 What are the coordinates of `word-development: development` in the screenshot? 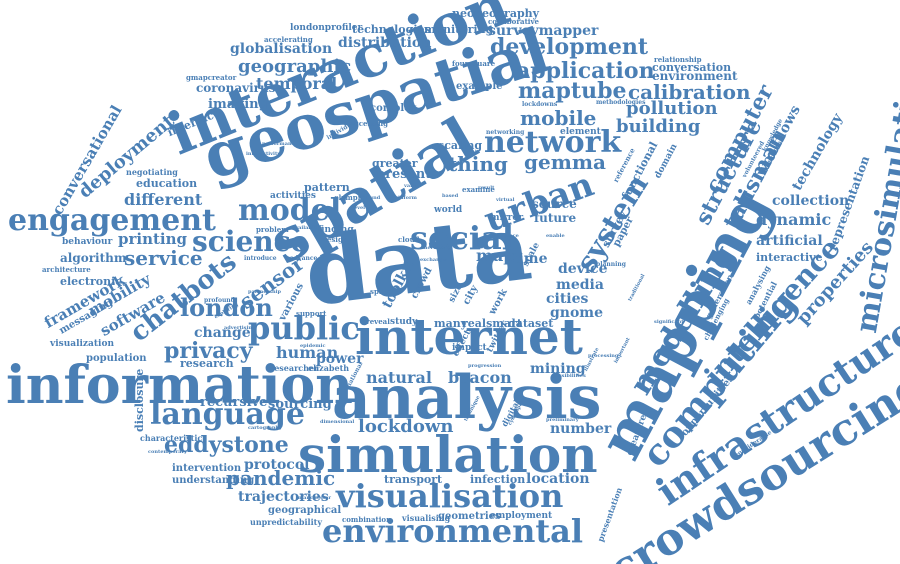 It's located at (569, 47).